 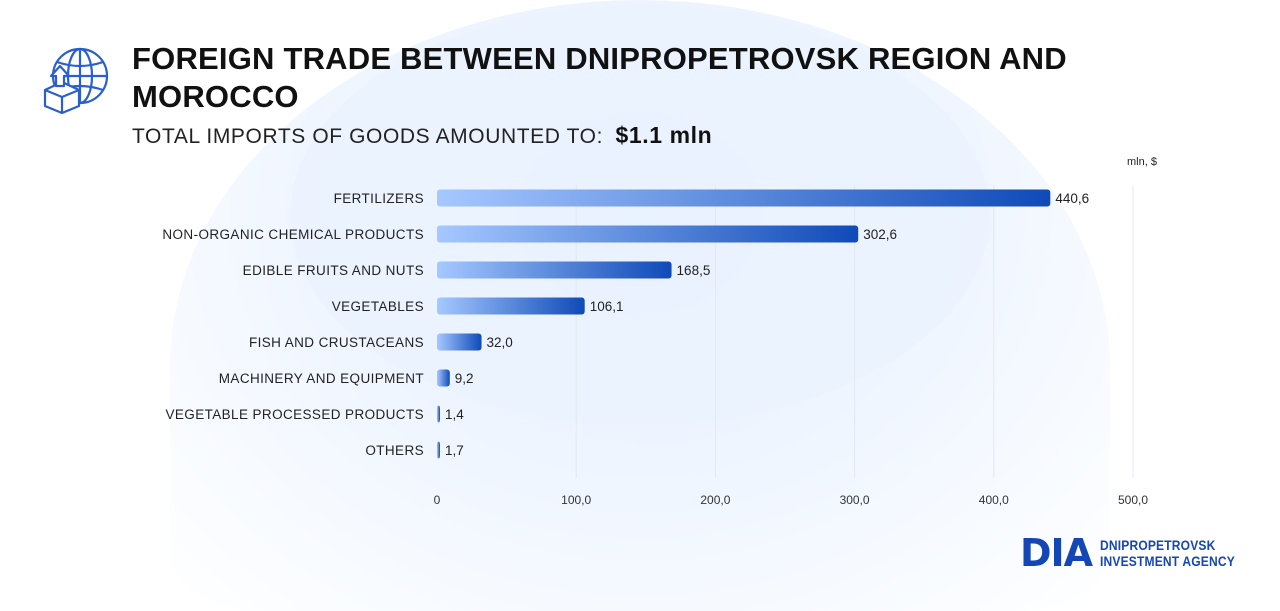 What do you see at coordinates (333, 270) in the screenshot?
I see `category-label: EDIBLE FRUITS AND NUTS` at bounding box center [333, 270].